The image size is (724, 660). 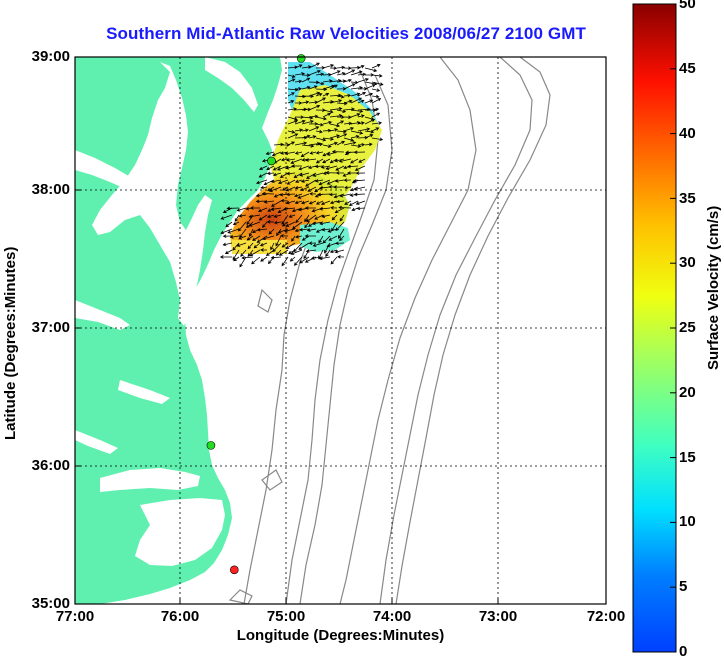 What do you see at coordinates (152, 194) in the screenshot?
I see `chesapeake-bay` at bounding box center [152, 194].